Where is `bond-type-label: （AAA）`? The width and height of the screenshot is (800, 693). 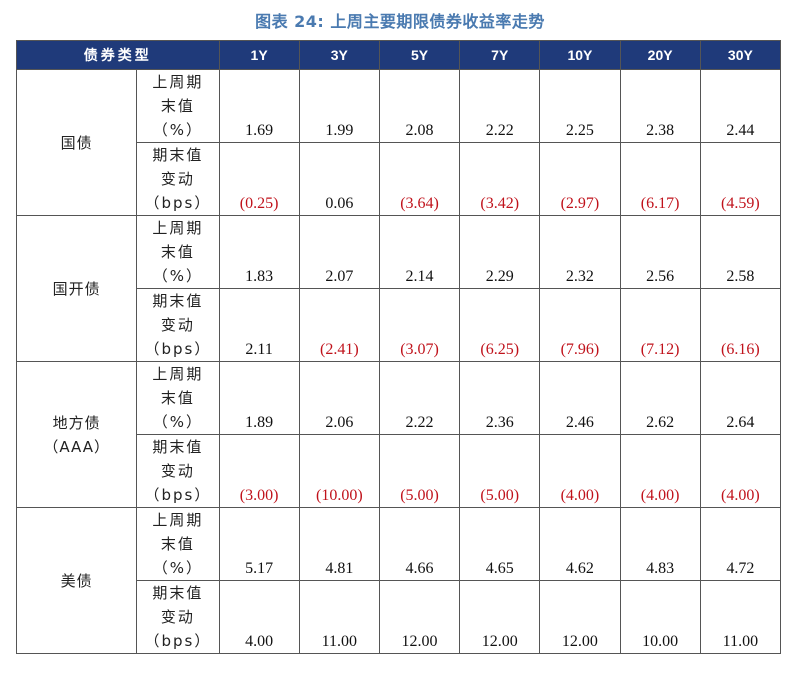 bond-type-label: （AAA） is located at coordinates (76, 446).